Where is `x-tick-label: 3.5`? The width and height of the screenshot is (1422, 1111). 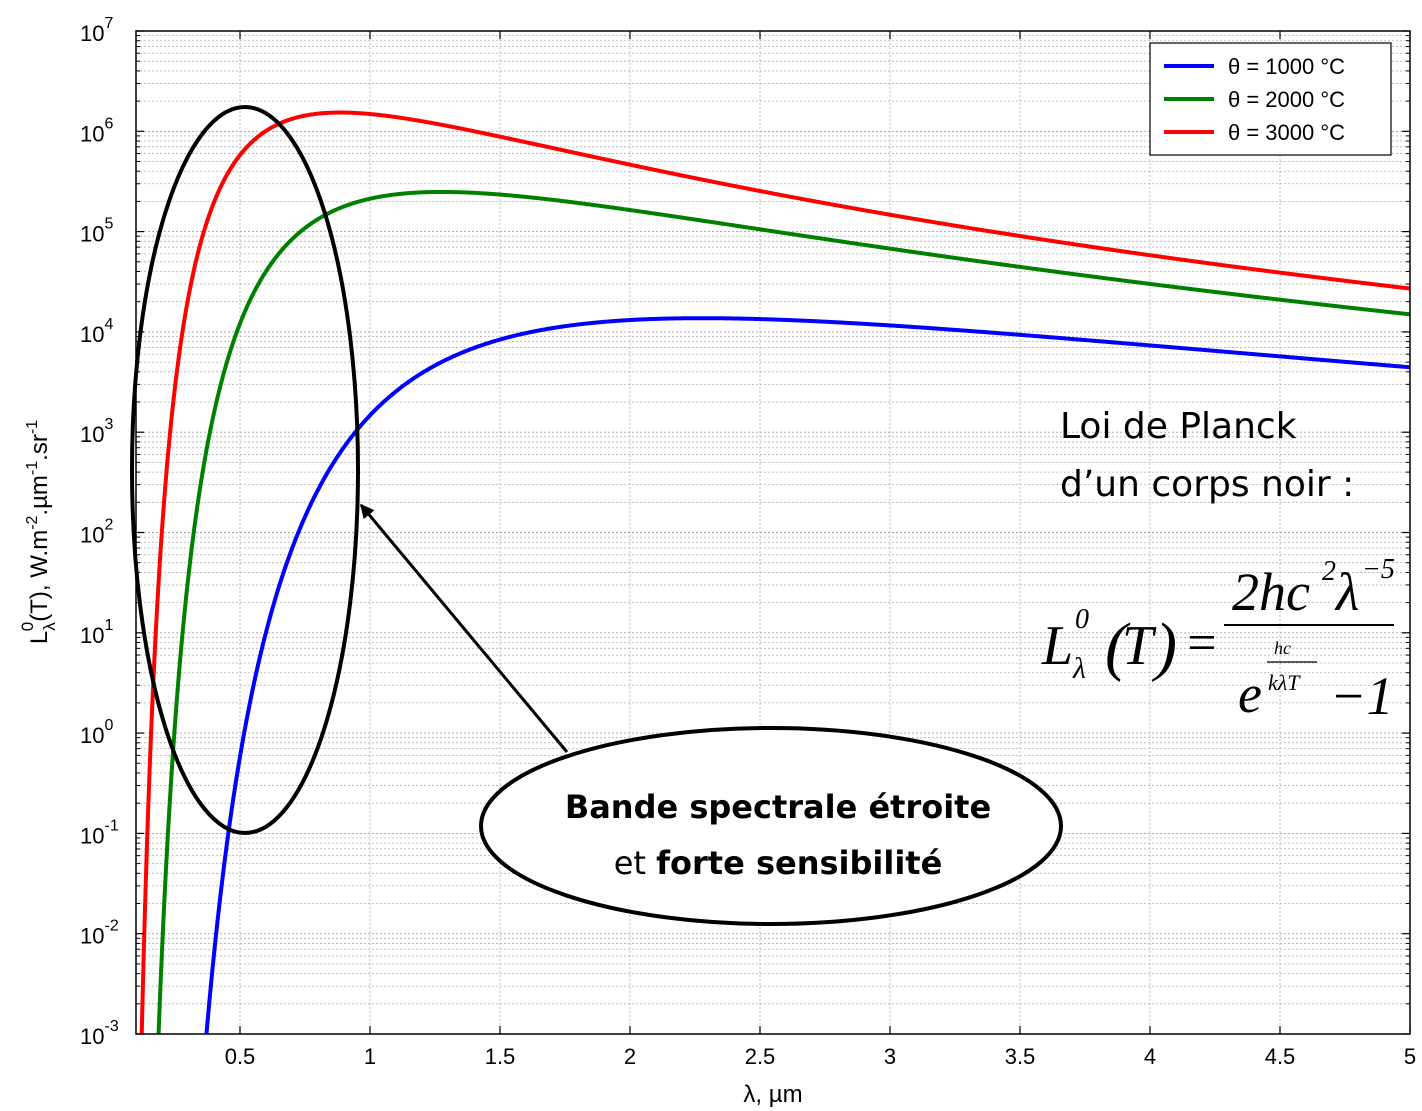
x-tick-label: 3.5 is located at coordinates (1020, 1056).